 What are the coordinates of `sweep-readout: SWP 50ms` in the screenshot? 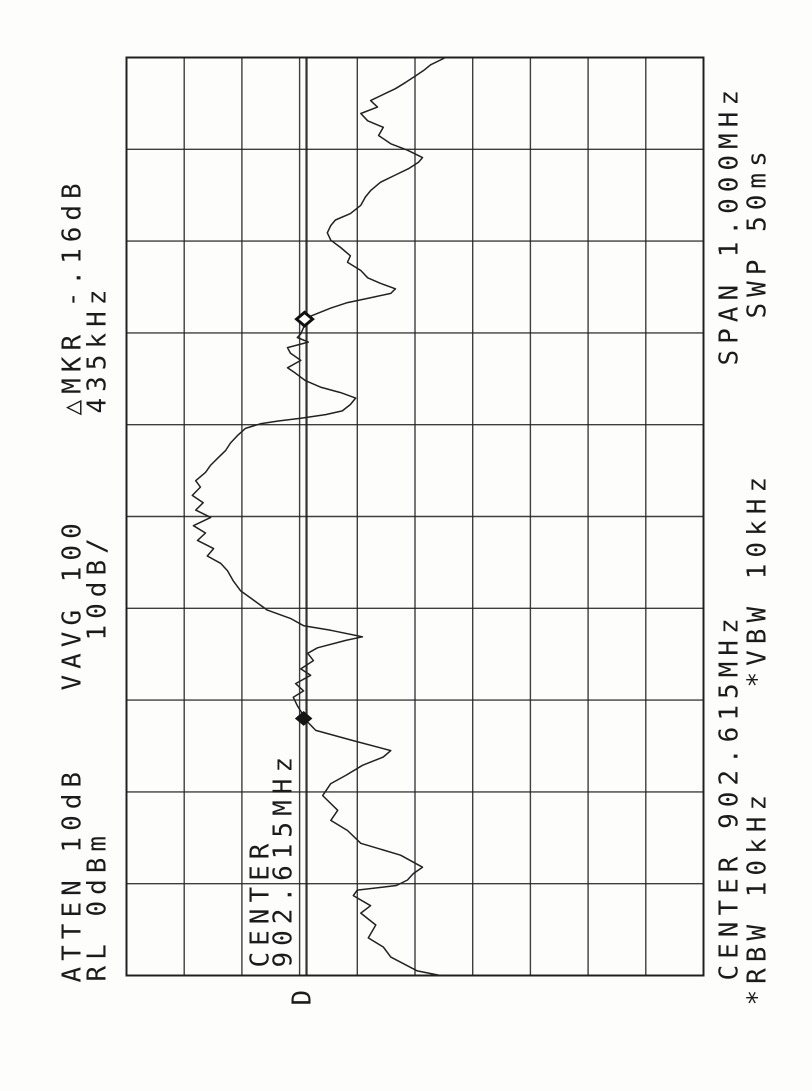 It's located at (757, 231).